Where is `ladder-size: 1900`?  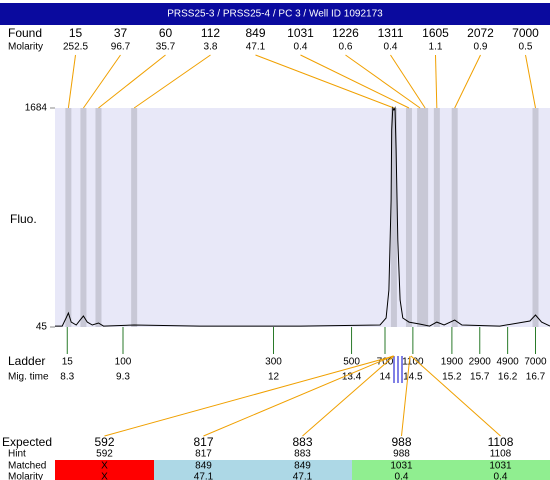
ladder-size: 1900 is located at coordinates (452, 362).